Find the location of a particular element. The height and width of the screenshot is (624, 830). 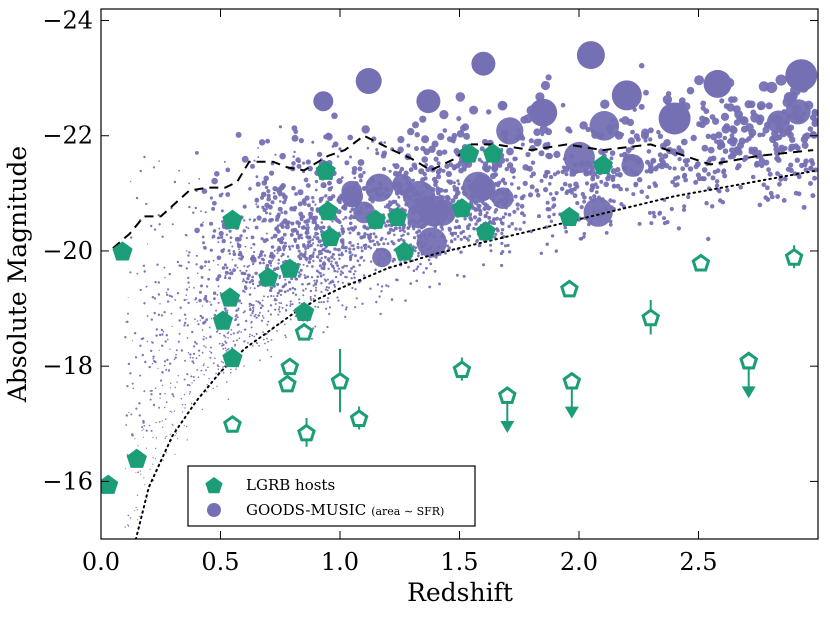

lgrb-limit-marker is located at coordinates (749, 360).